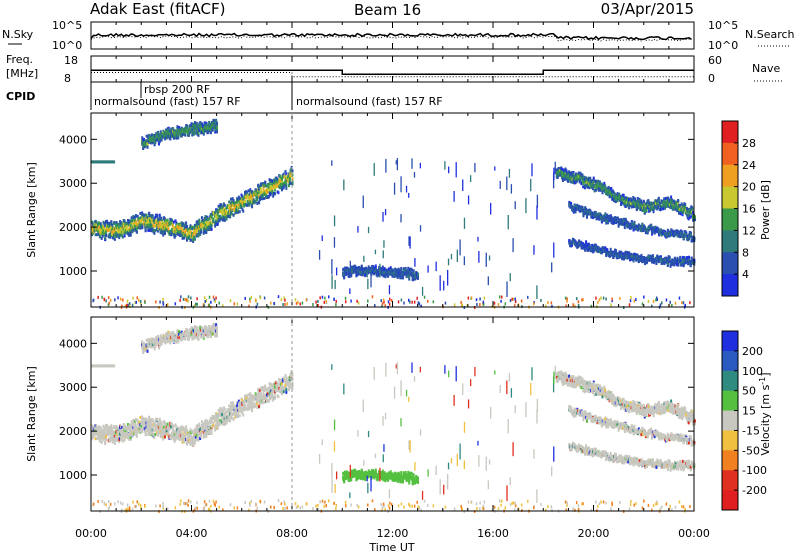 The image size is (800, 554). What do you see at coordinates (766, 68) in the screenshot?
I see `nave-right-label: Nave` at bounding box center [766, 68].